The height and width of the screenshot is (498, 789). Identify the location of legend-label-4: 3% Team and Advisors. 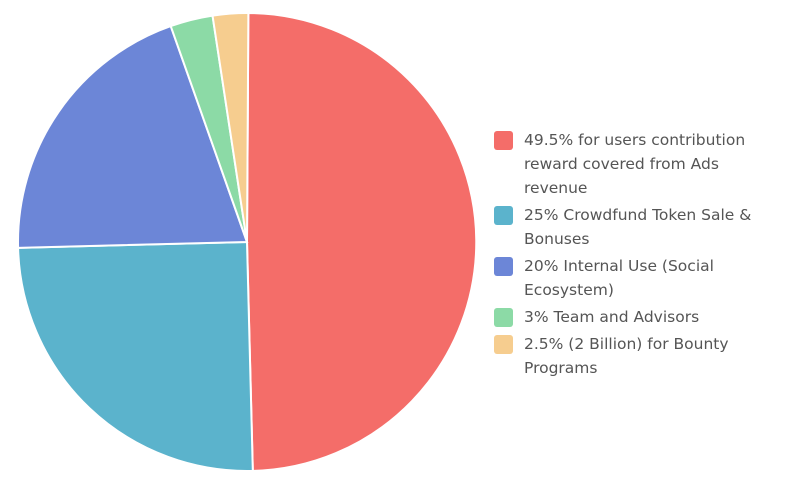
(612, 317).